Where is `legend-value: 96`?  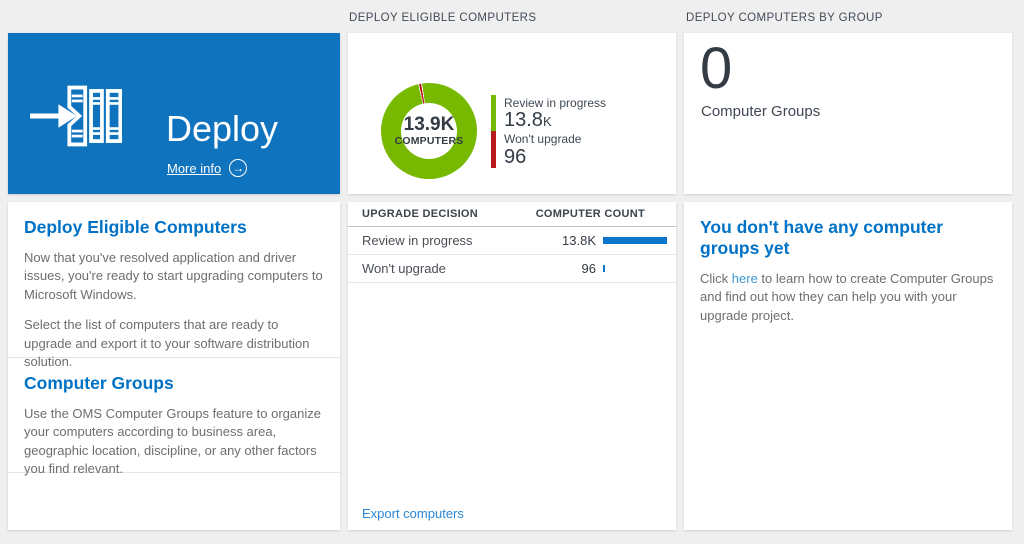 legend-value: 96 is located at coordinates (515, 156).